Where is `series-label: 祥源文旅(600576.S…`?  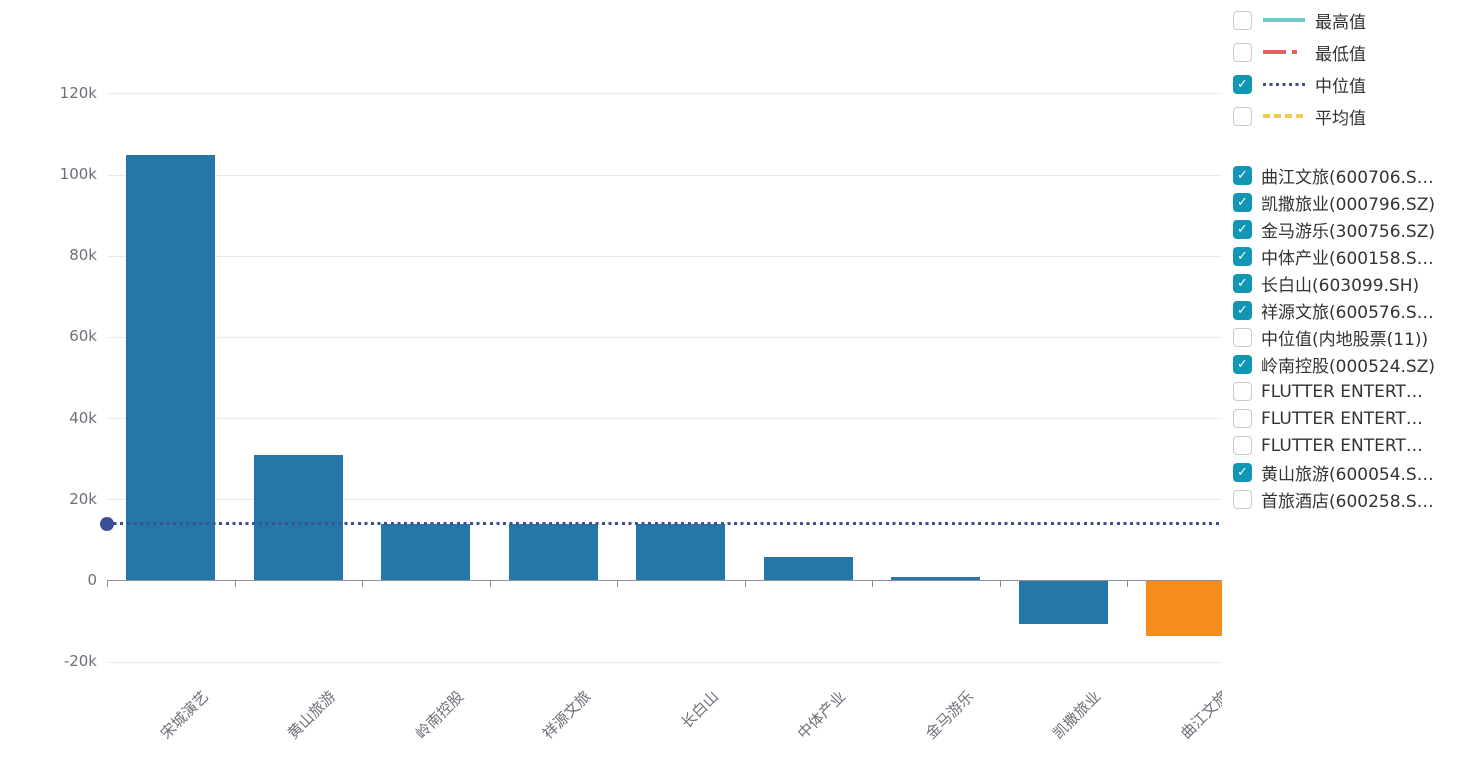 series-label: 祥源文旅(600576.S… is located at coordinates (1347, 313).